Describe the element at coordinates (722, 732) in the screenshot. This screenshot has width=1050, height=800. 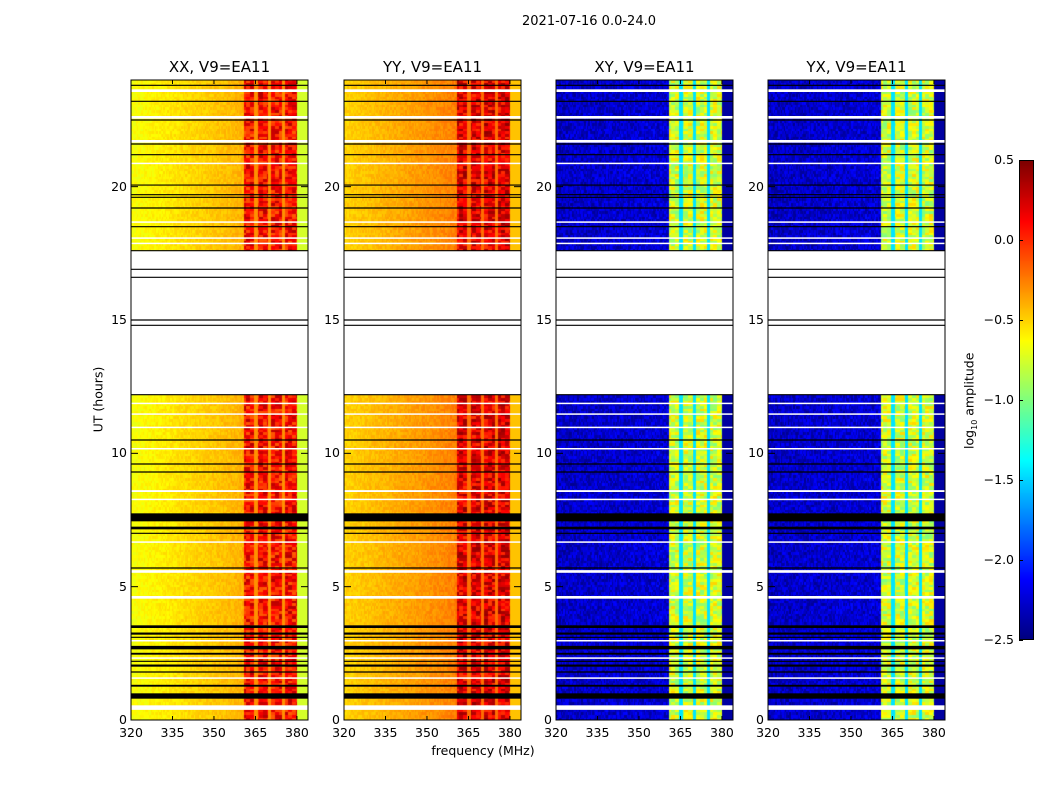
I see `x-tick-label: 380` at that location.